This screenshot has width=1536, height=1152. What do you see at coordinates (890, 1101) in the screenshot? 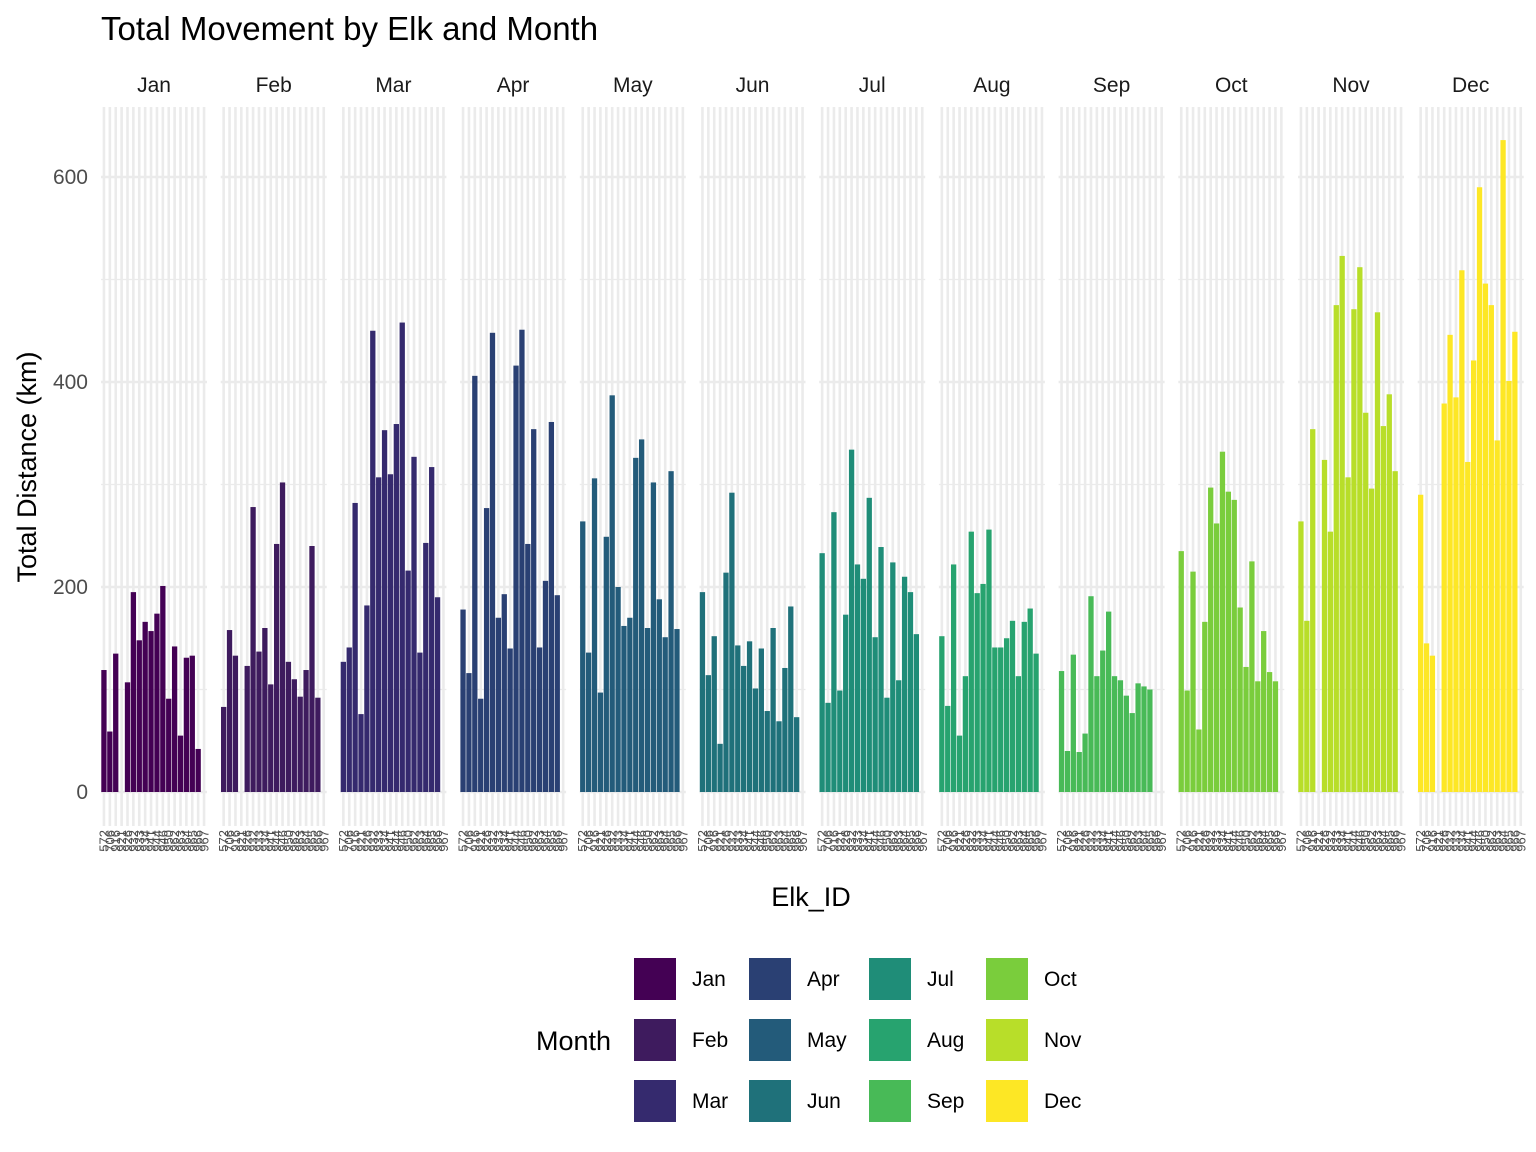
I see `legend-key-sep` at bounding box center [890, 1101].